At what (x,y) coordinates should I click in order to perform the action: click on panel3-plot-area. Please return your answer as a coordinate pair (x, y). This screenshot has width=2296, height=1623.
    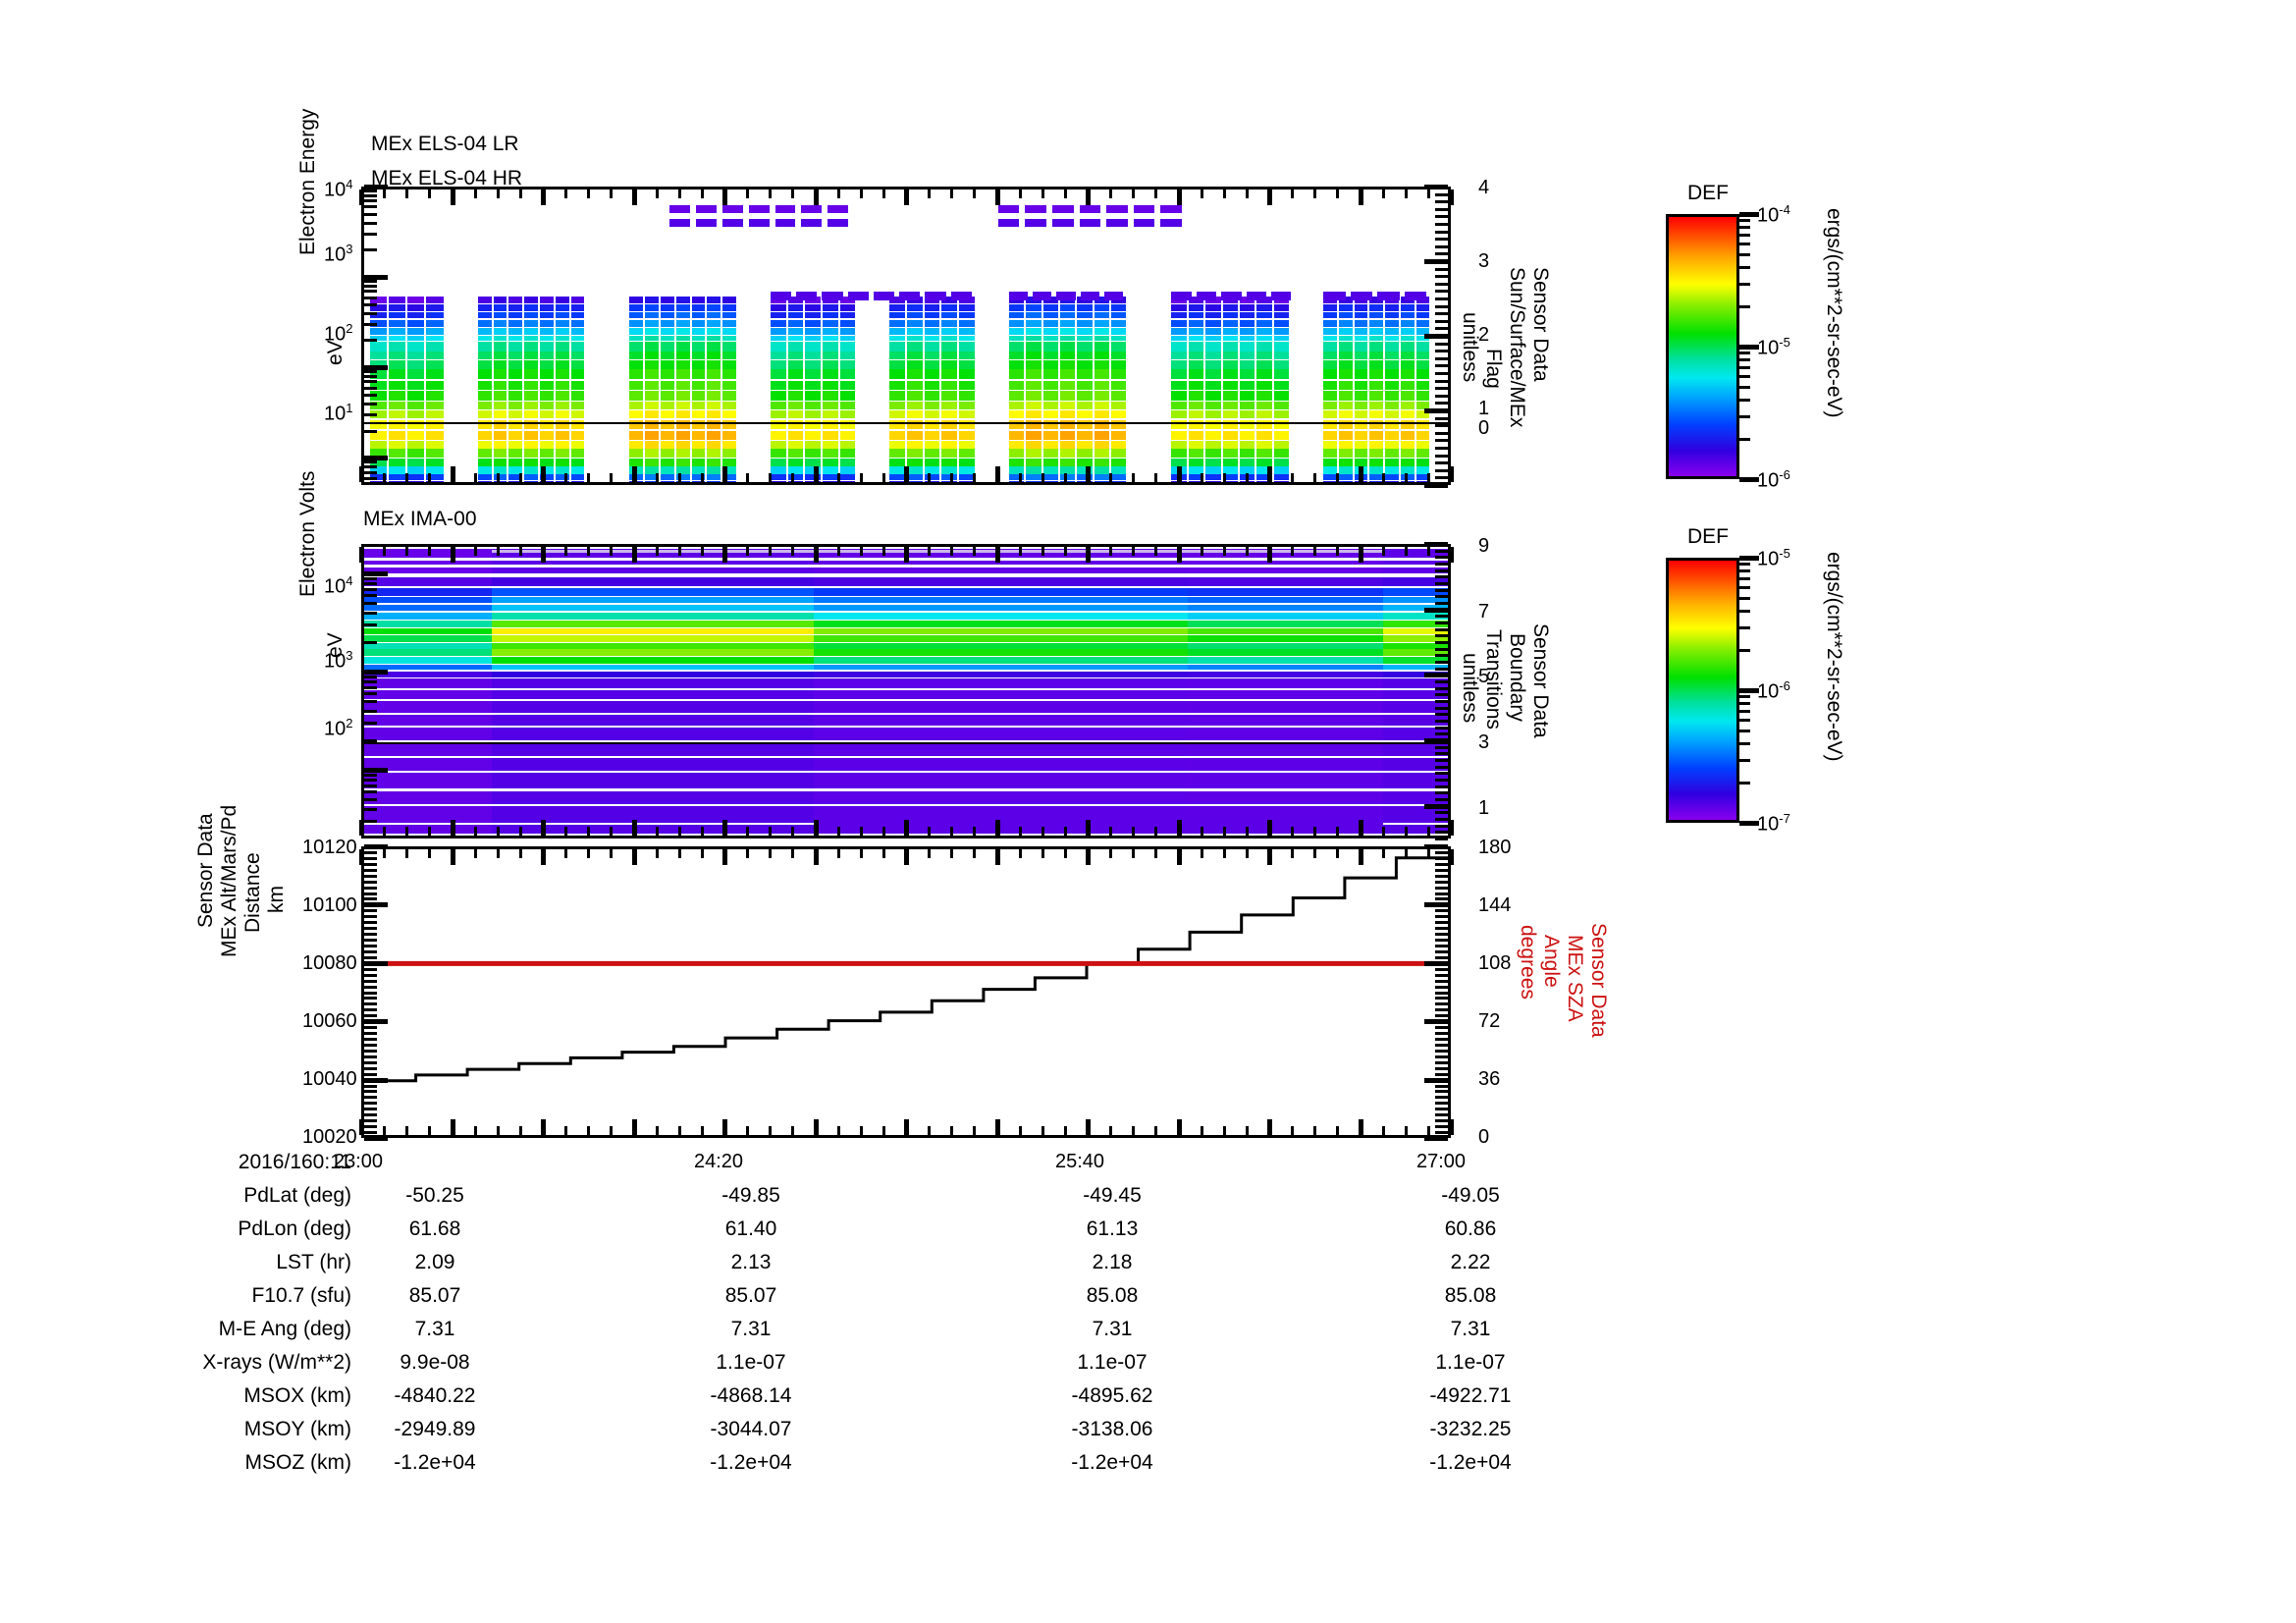
    Looking at the image, I should click on (906, 992).